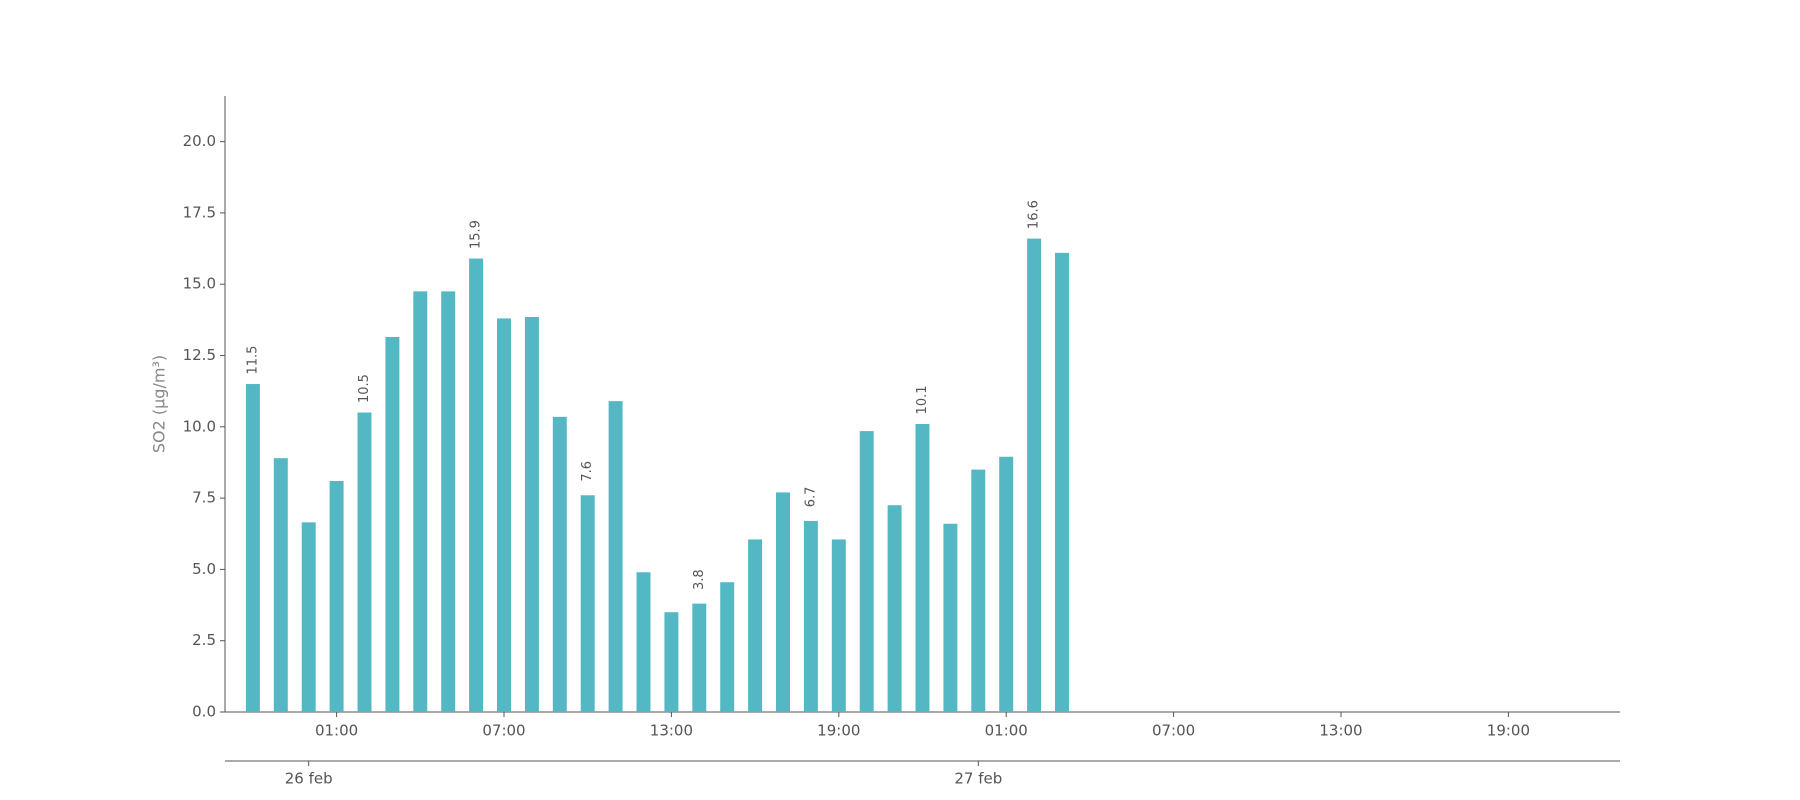 The height and width of the screenshot is (800, 1800). I want to click on value-label: 16.6, so click(1034, 214).